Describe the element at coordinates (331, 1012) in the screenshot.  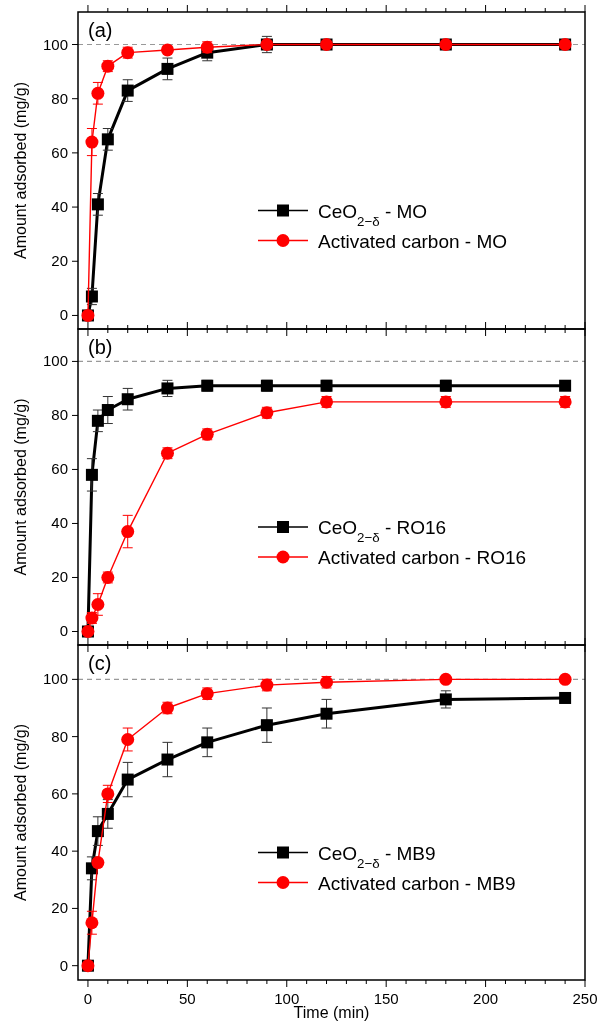
I see `x-axis-title: Time (min)` at that location.